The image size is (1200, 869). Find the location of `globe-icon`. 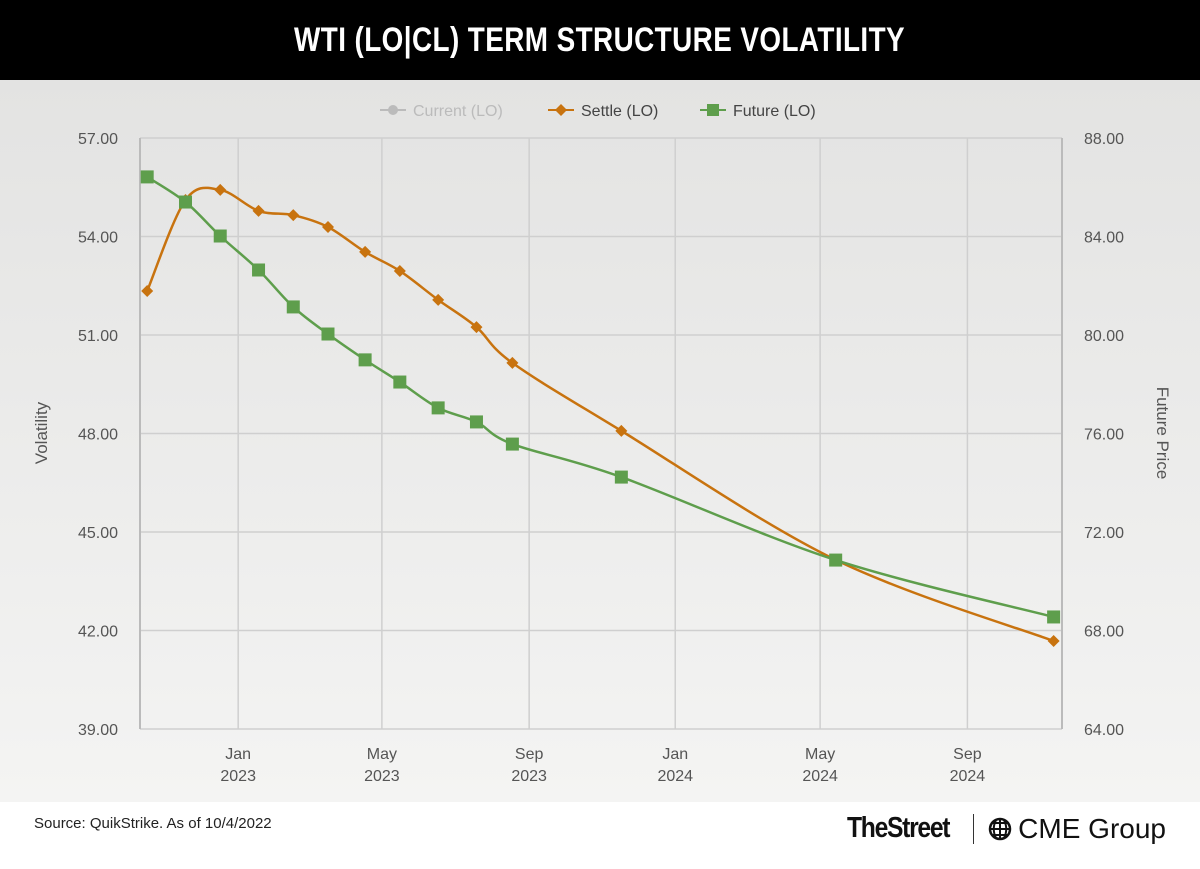

globe-icon is located at coordinates (1000, 828).